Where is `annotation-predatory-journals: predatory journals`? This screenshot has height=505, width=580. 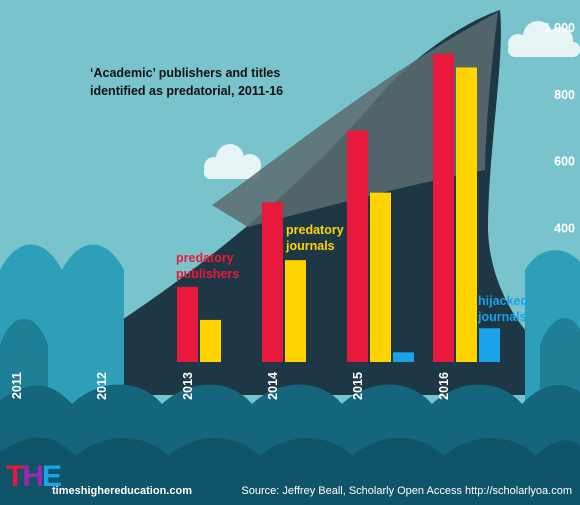 annotation-predatory-journals: predatory journals is located at coordinates (314, 238).